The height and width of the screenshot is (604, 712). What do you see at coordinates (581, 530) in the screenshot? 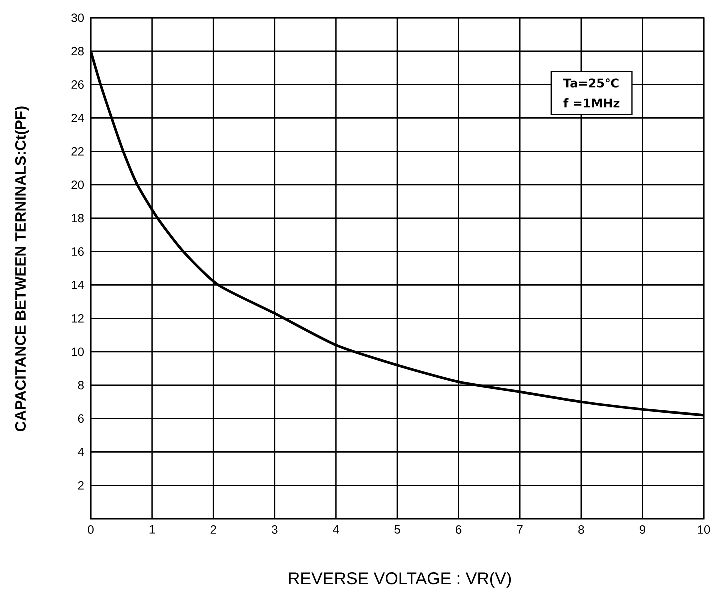
I see `x-tick-label: 8` at bounding box center [581, 530].